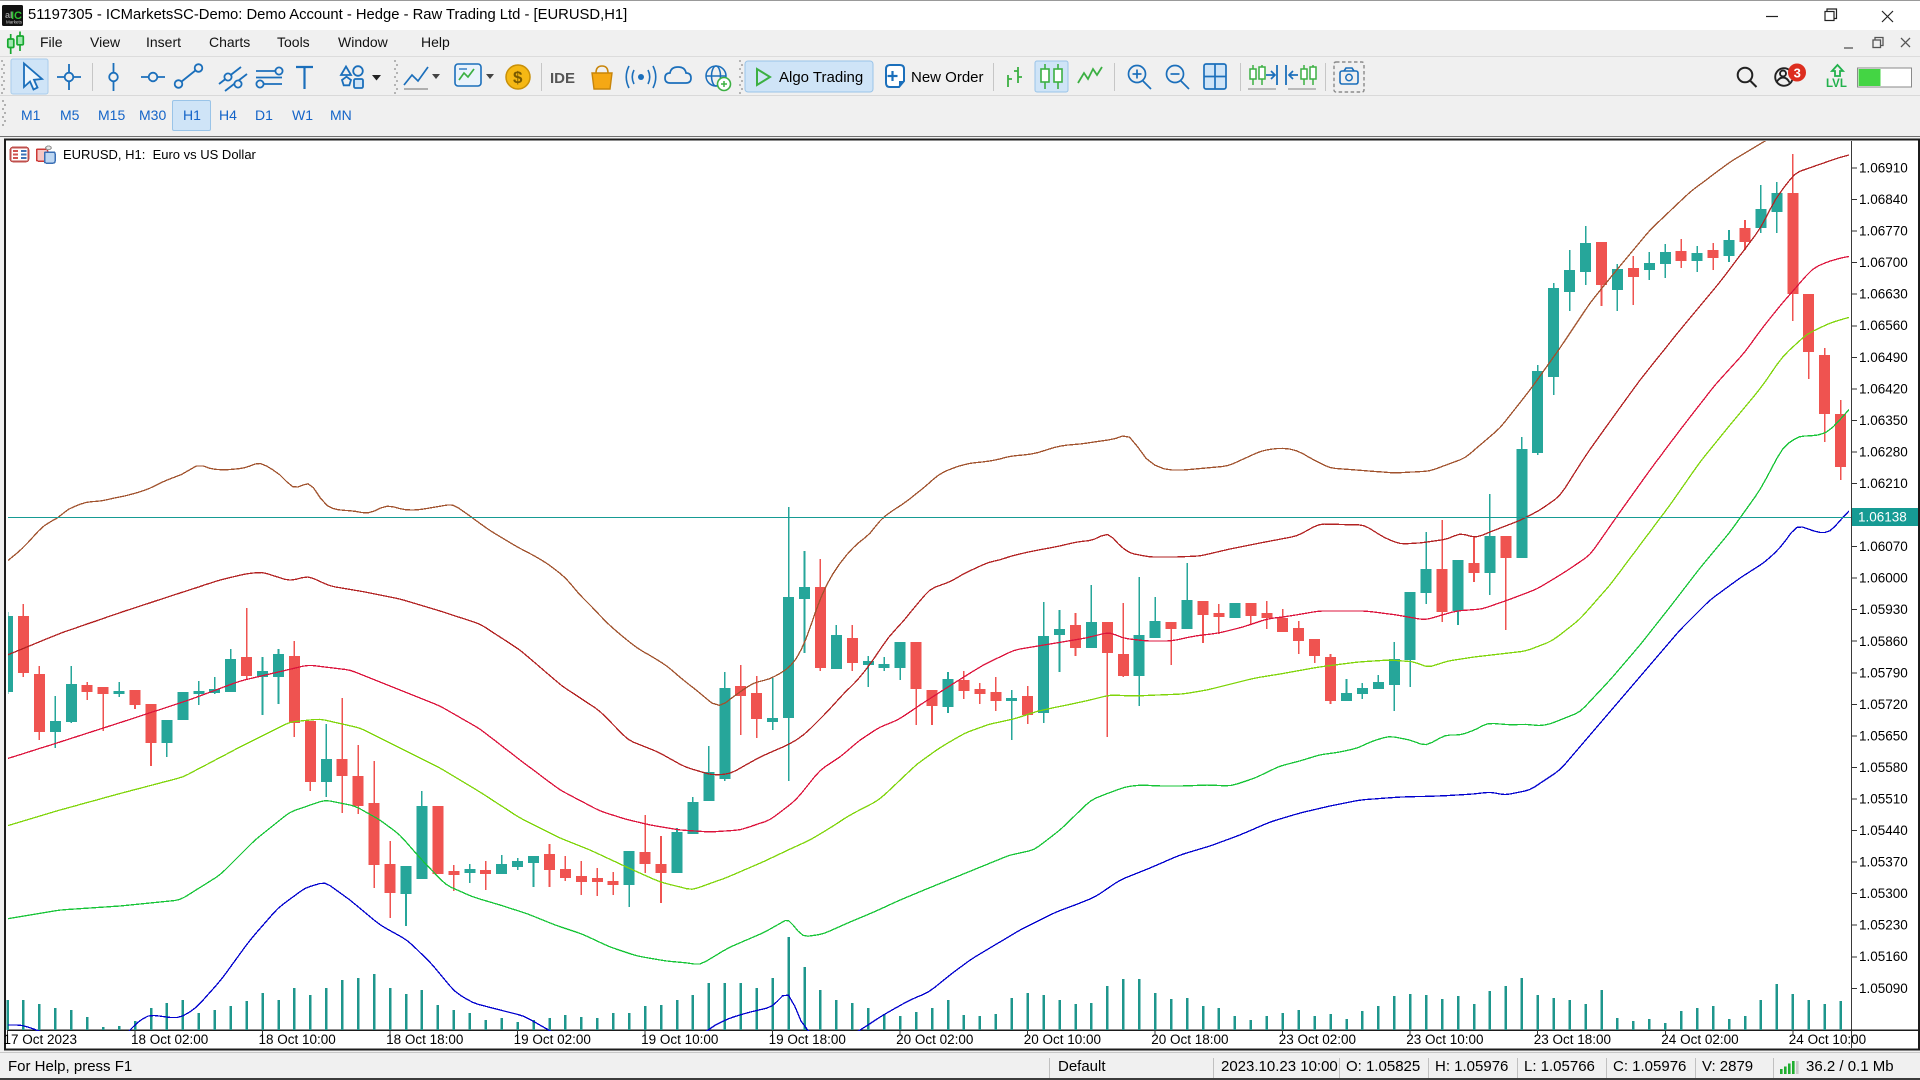  I want to click on svg-text: 1.05090, so click(1883, 988).